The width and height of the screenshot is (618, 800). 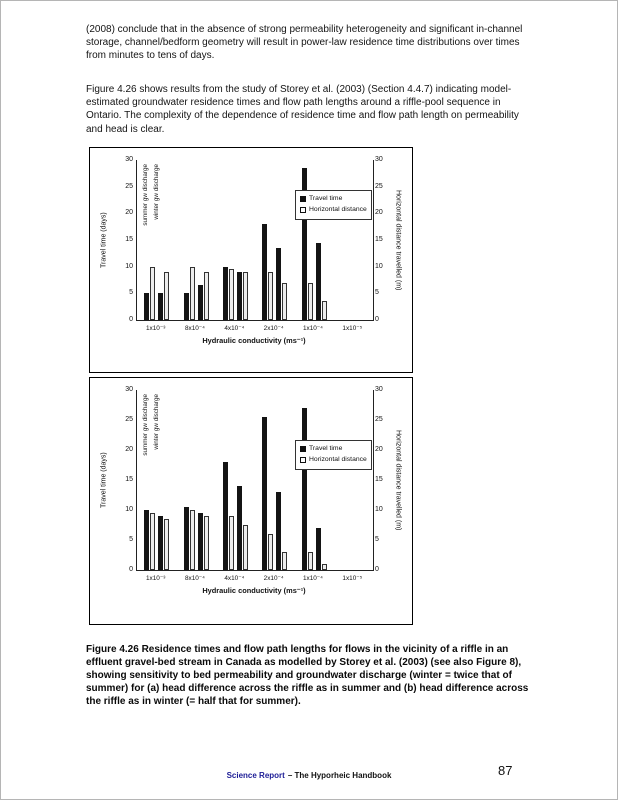 I want to click on footer-report-name: Science Report, so click(x=255, y=775).